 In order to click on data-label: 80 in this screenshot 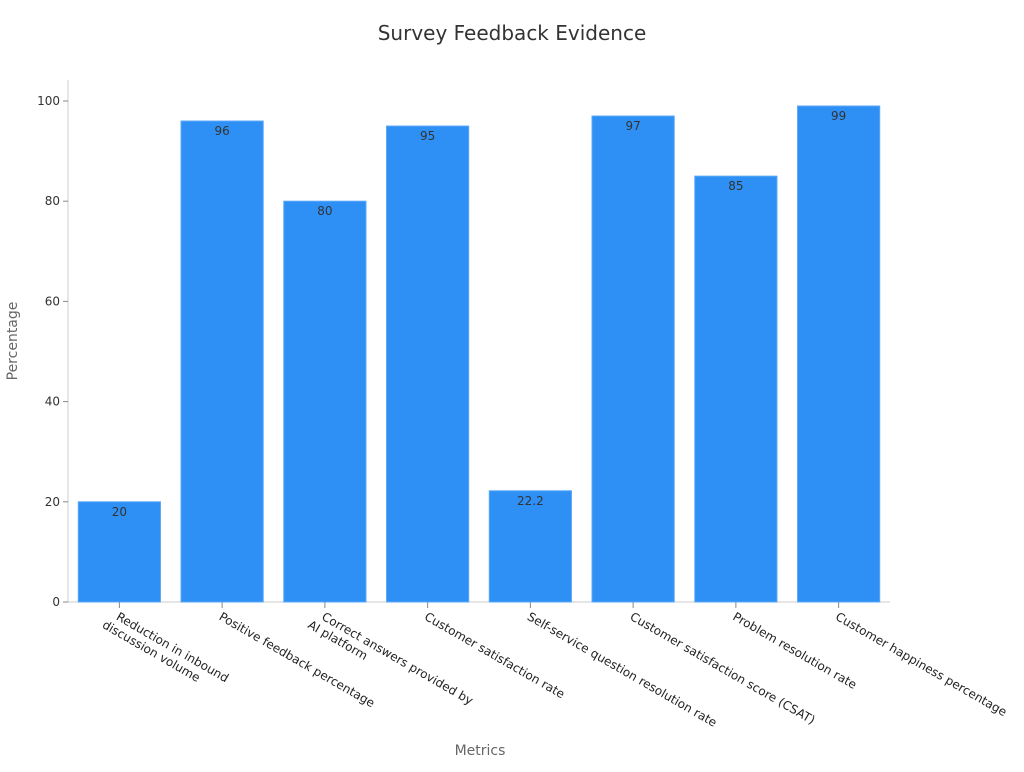, I will do `click(324, 211)`.